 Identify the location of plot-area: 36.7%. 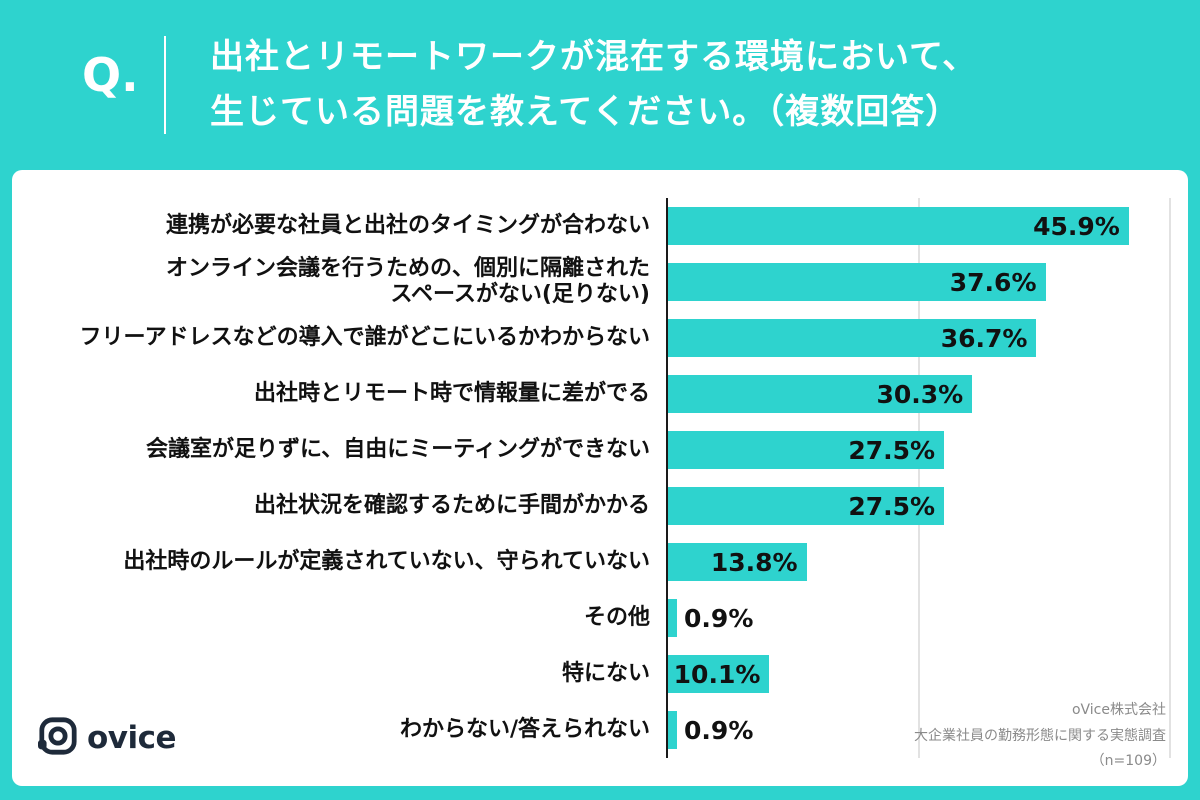
(918, 338).